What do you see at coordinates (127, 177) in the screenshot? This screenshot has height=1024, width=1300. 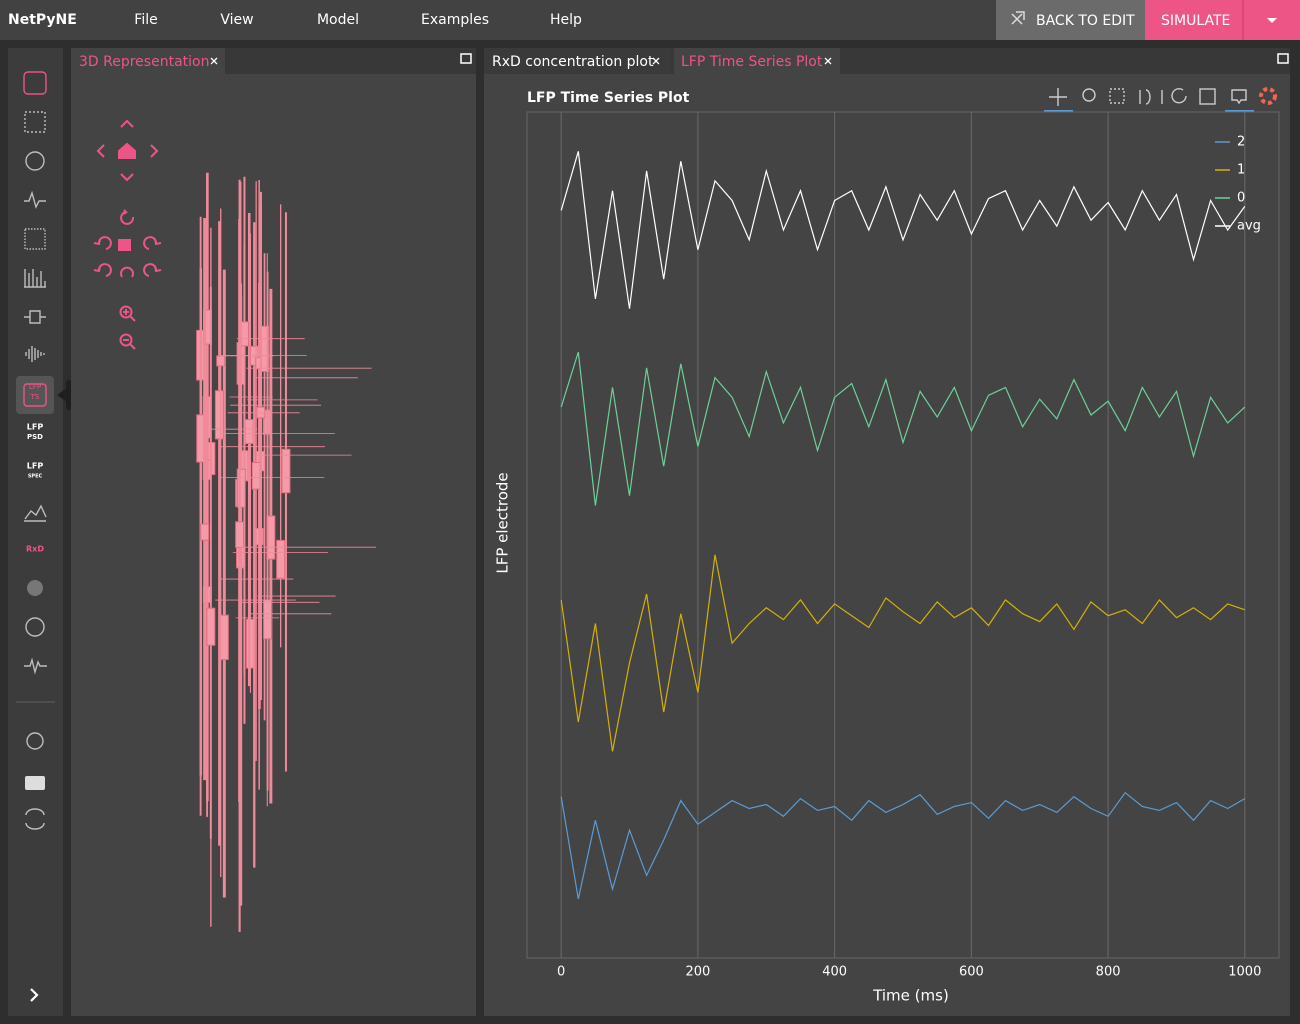 I see `pan-down` at bounding box center [127, 177].